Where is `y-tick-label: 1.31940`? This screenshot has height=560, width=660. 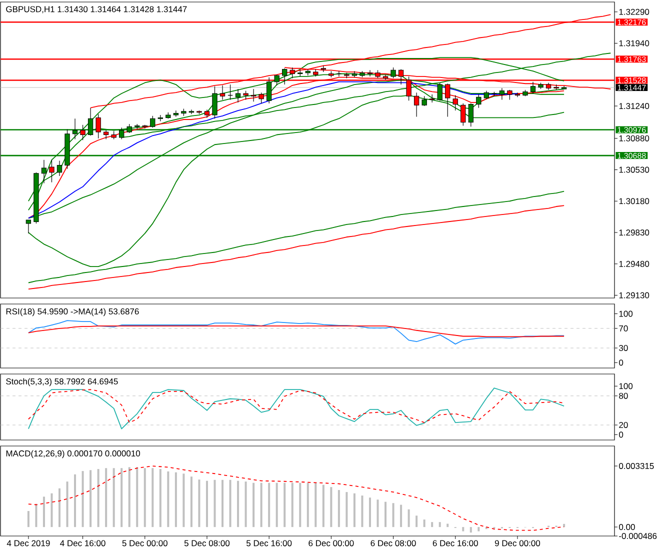
y-tick-label: 1.31940 is located at coordinates (634, 43).